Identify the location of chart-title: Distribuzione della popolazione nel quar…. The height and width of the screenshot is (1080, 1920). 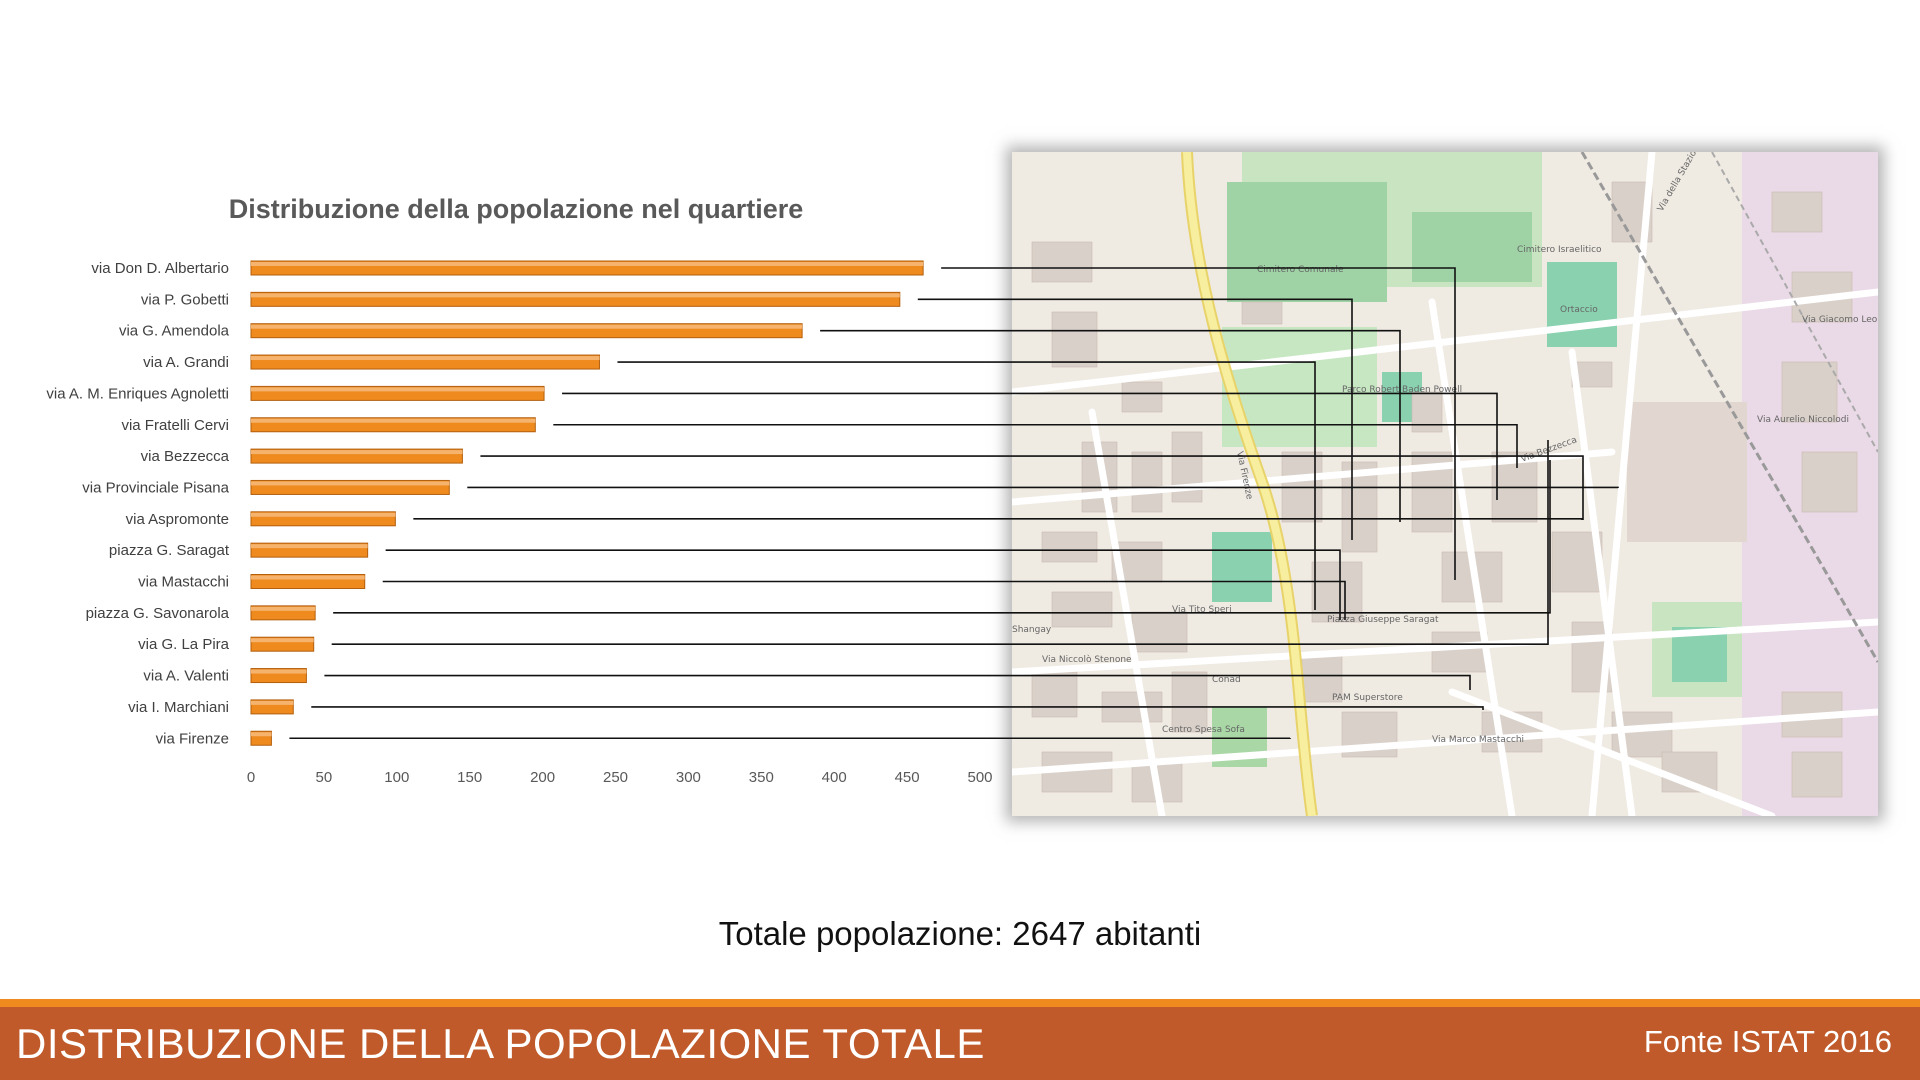
(516, 209).